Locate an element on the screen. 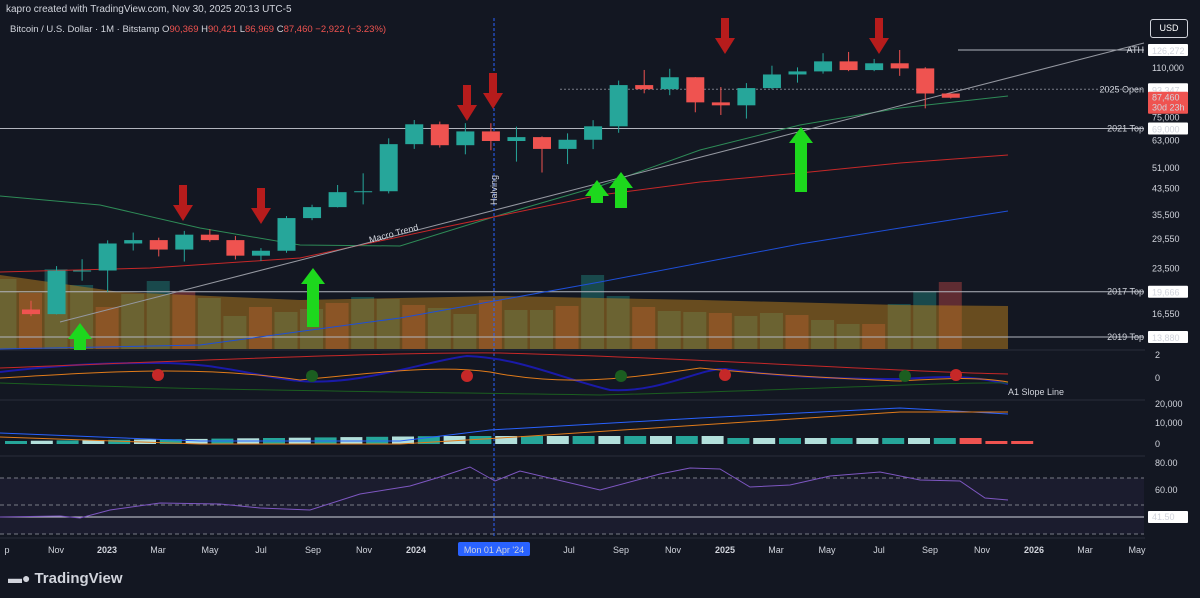 The image size is (1200, 598). price-axis-tick: 110,000 is located at coordinates (1168, 68).